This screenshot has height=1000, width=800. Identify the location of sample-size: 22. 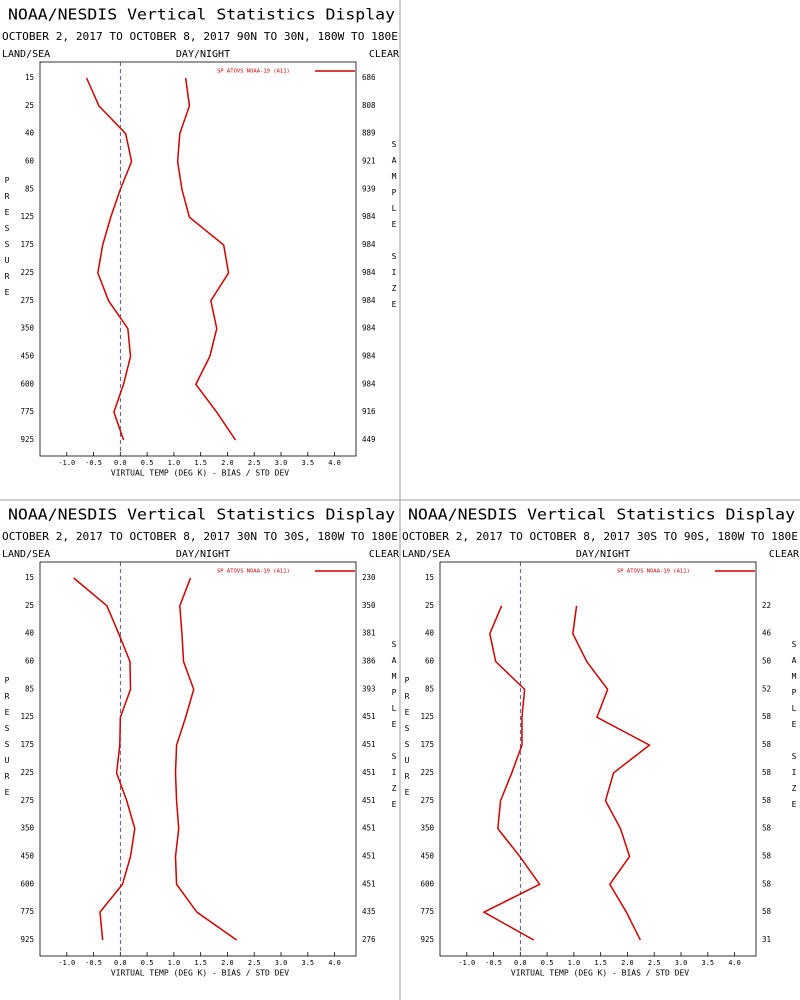
(766, 605).